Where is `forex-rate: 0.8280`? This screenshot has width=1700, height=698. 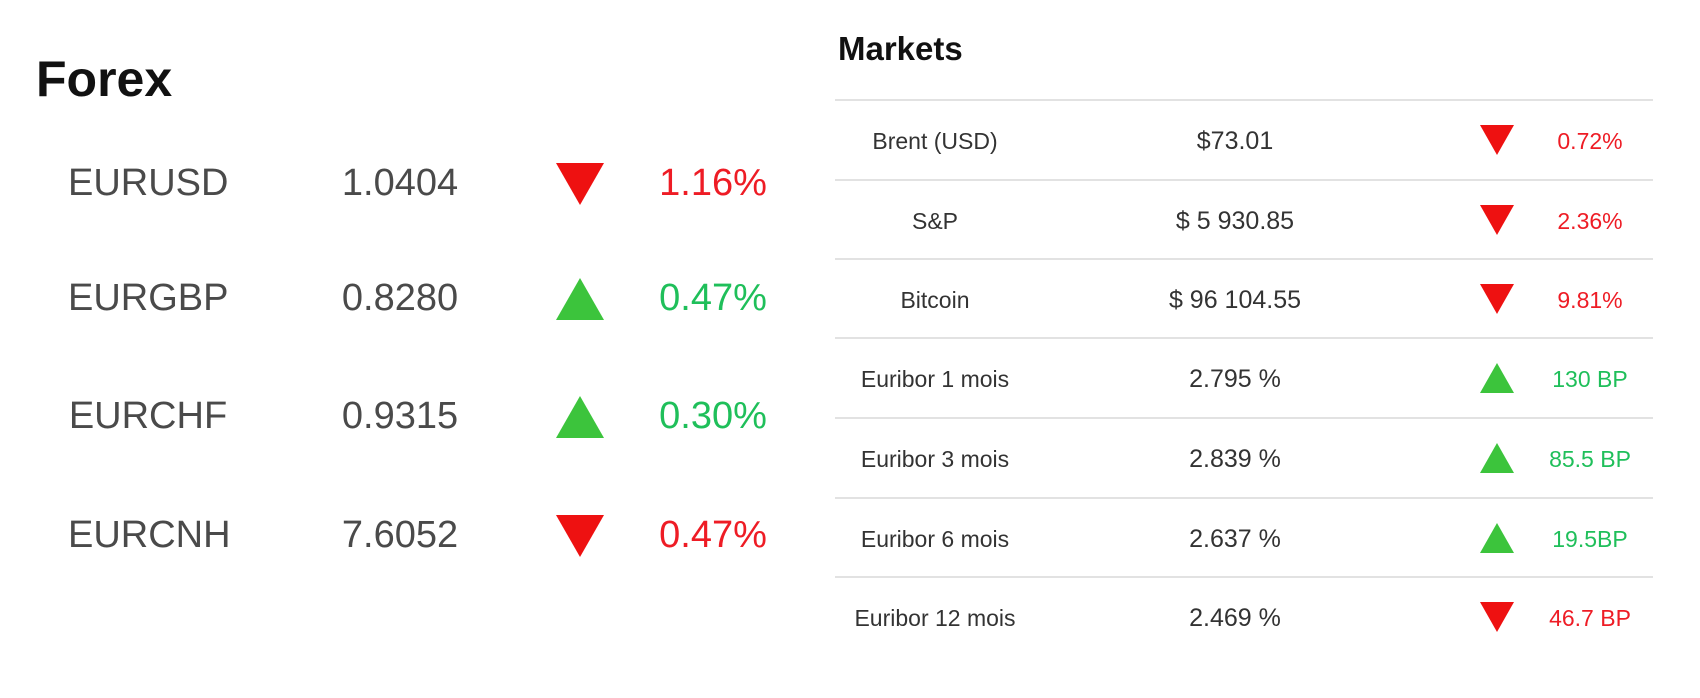
forex-rate: 0.8280 is located at coordinates (400, 298).